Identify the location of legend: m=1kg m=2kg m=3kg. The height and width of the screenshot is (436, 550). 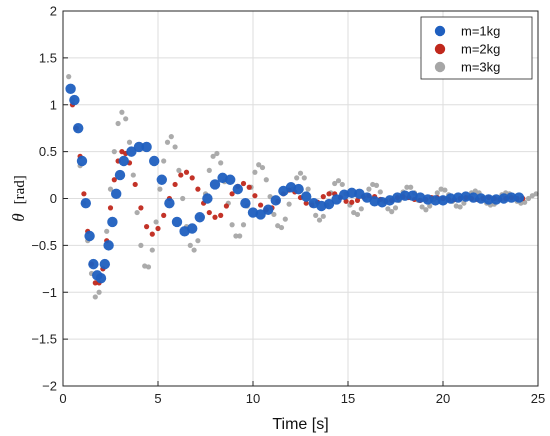
(476, 48).